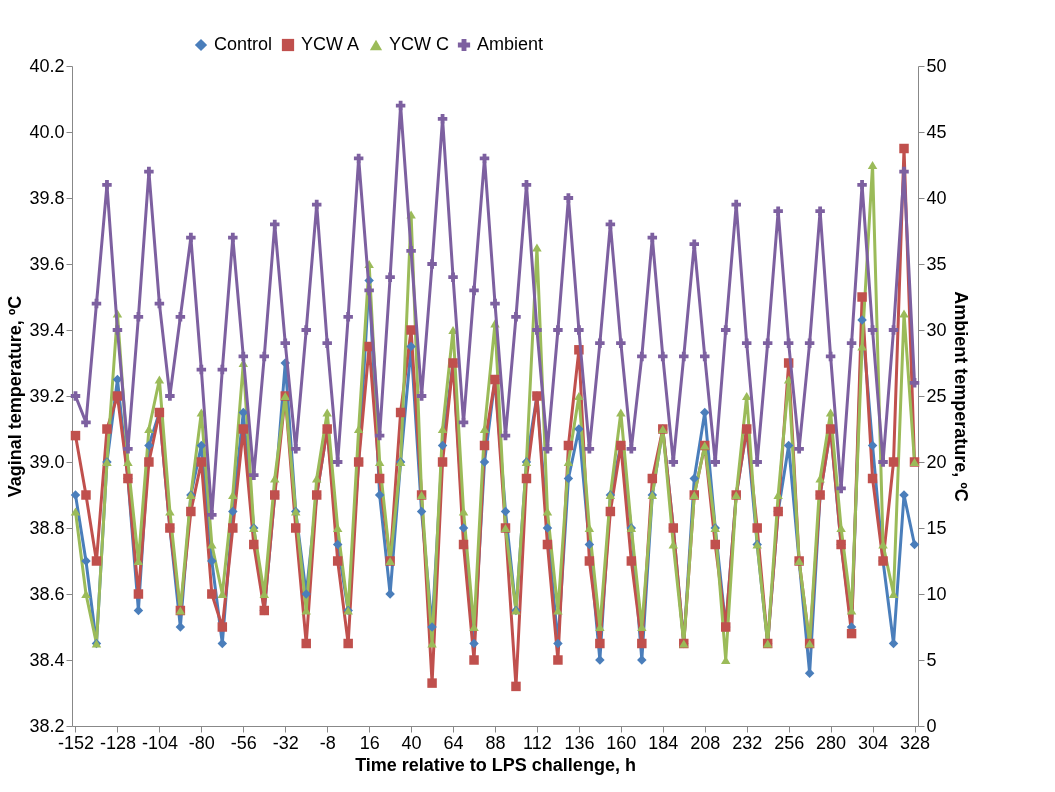  I want to click on legend-label: YCW A, so click(330, 44).